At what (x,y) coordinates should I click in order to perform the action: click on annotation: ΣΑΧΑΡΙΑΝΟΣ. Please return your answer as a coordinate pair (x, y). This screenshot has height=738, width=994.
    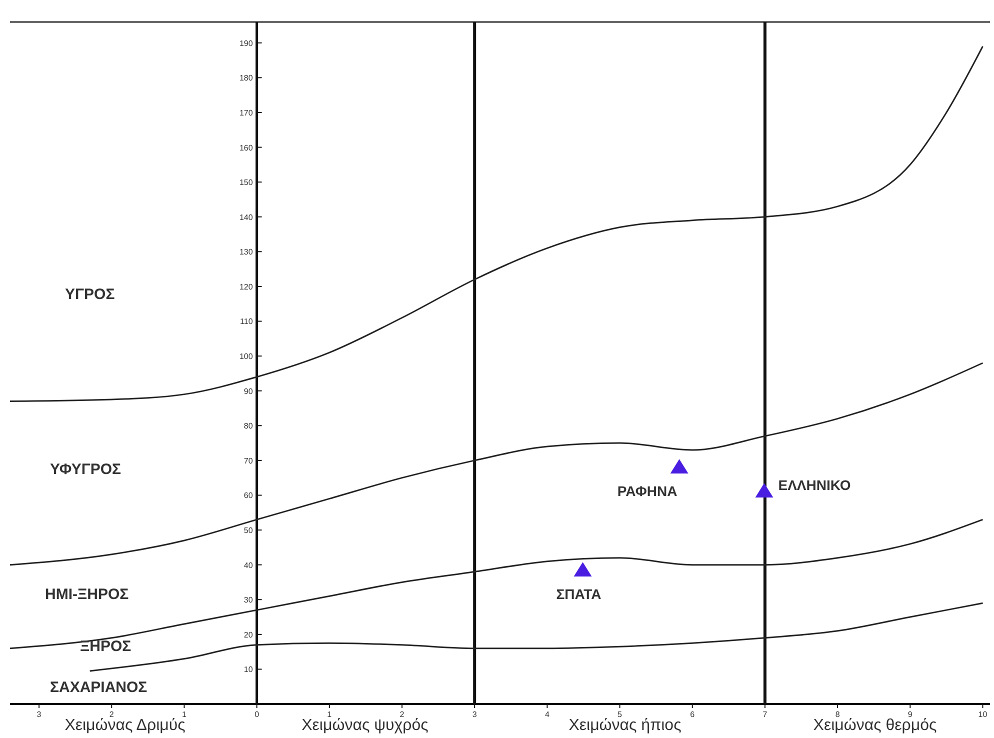
    Looking at the image, I should click on (99, 687).